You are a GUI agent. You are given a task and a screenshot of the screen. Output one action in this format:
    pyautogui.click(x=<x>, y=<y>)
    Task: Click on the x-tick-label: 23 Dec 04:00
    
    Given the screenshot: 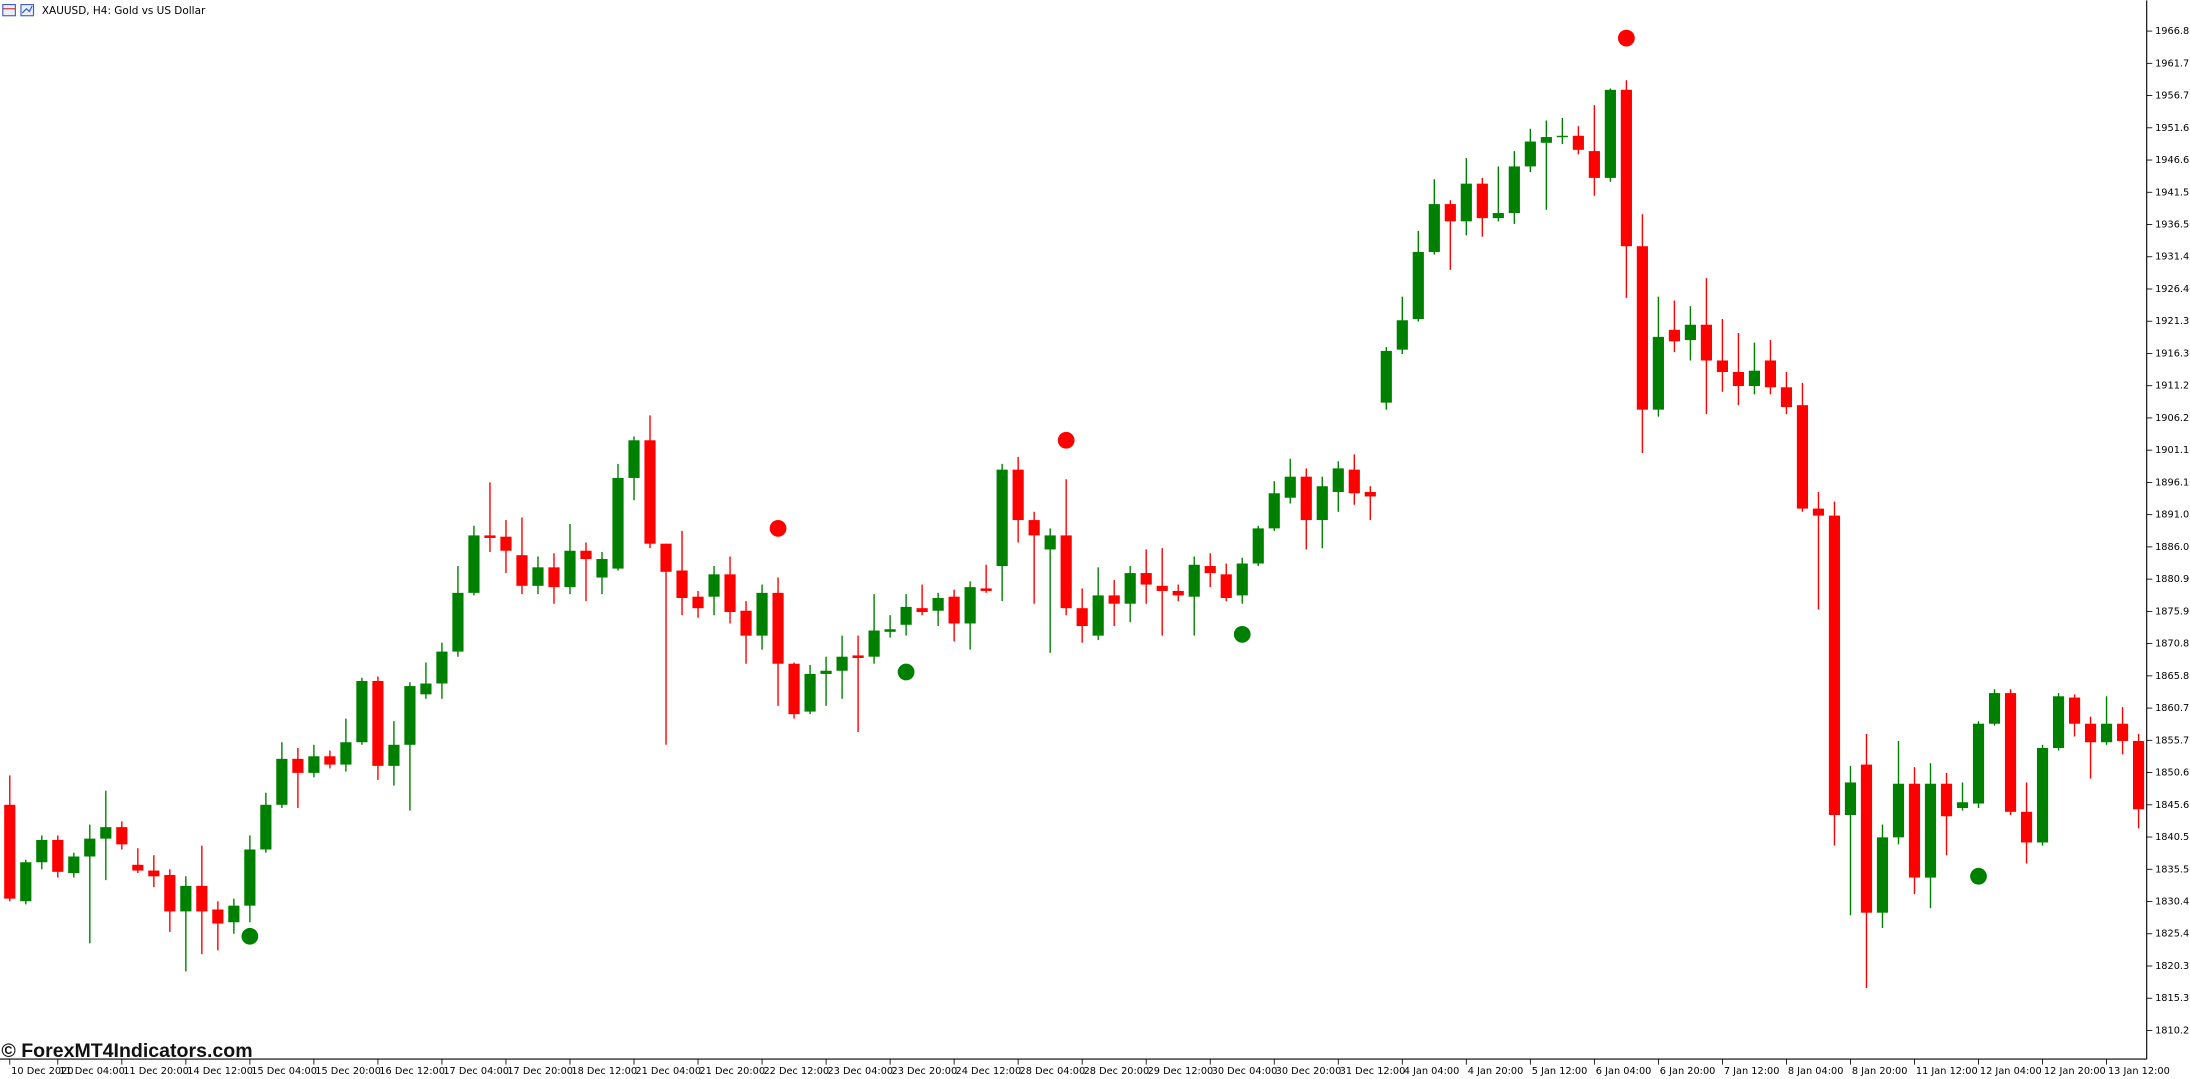 What is the action you would take?
    pyautogui.click(x=860, y=1071)
    